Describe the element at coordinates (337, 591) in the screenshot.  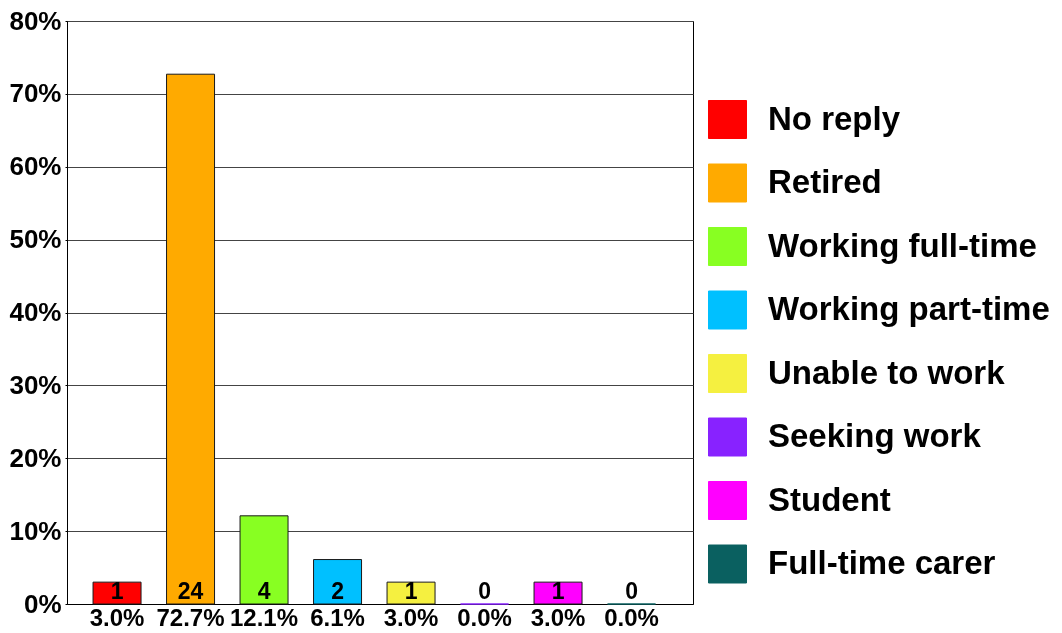
I see `annotation: 2` at that location.